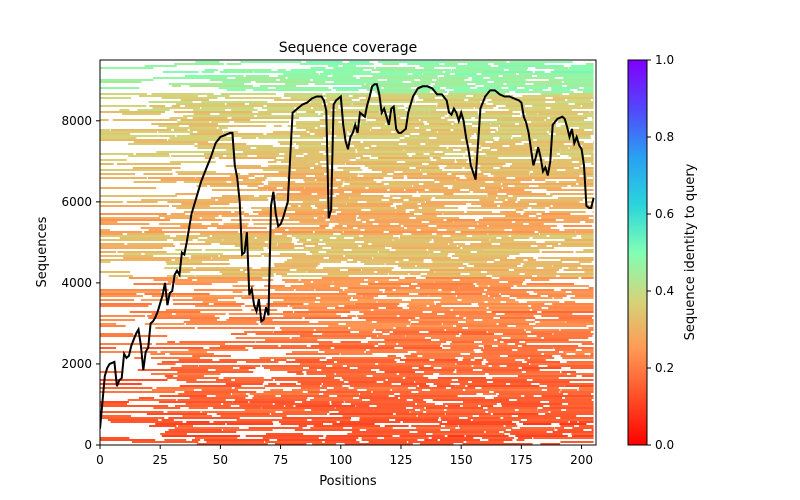 This screenshot has height=500, width=800. What do you see at coordinates (76, 283) in the screenshot?
I see `y-tick-label: 4000` at bounding box center [76, 283].